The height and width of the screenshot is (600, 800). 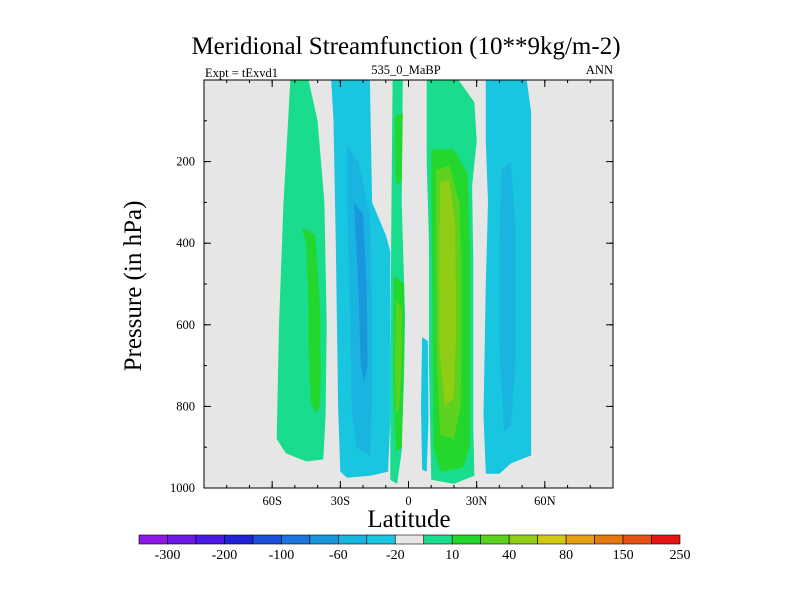 What do you see at coordinates (680, 555) in the screenshot?
I see `colorbar-label: 250` at bounding box center [680, 555].